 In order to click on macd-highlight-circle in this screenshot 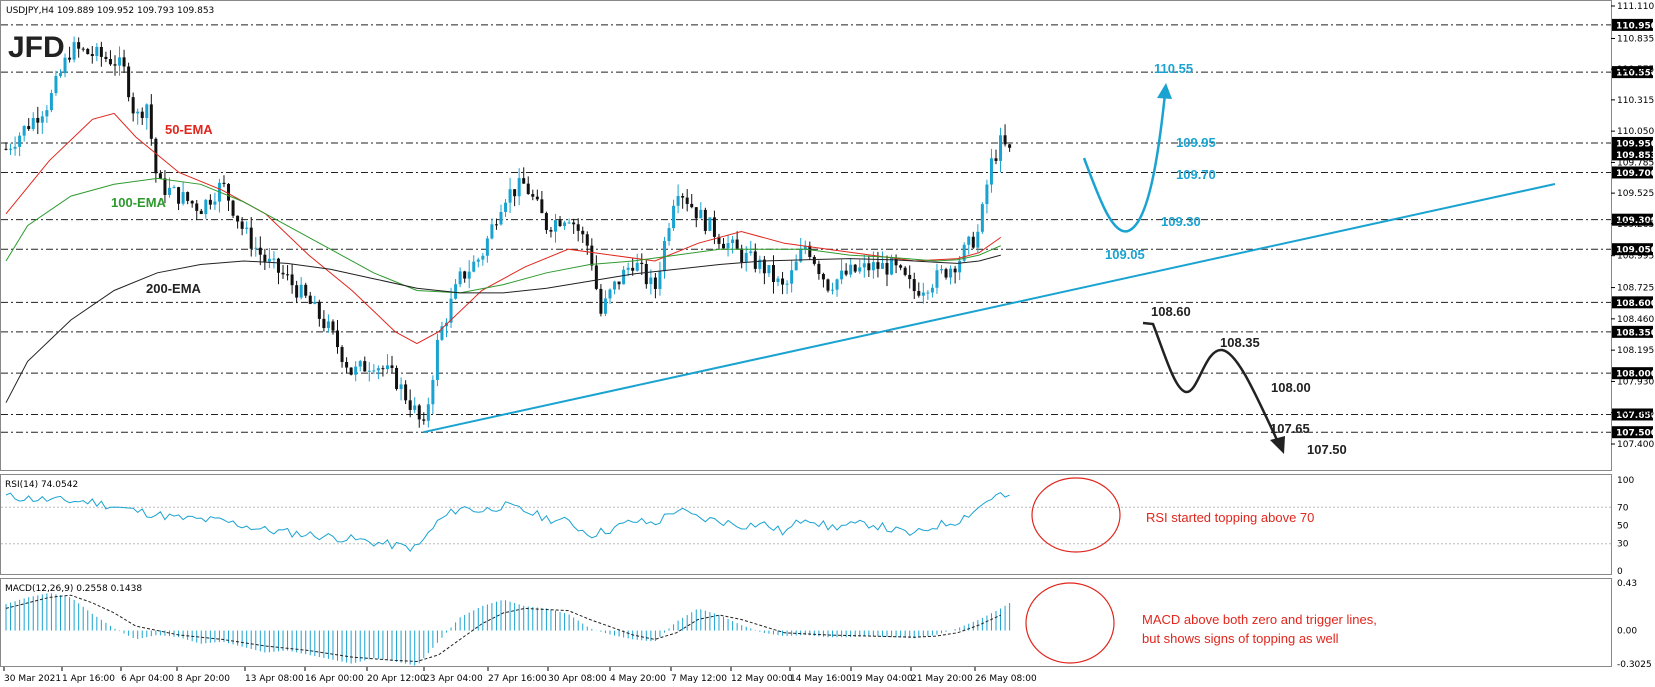, I will do `click(1070, 623)`.